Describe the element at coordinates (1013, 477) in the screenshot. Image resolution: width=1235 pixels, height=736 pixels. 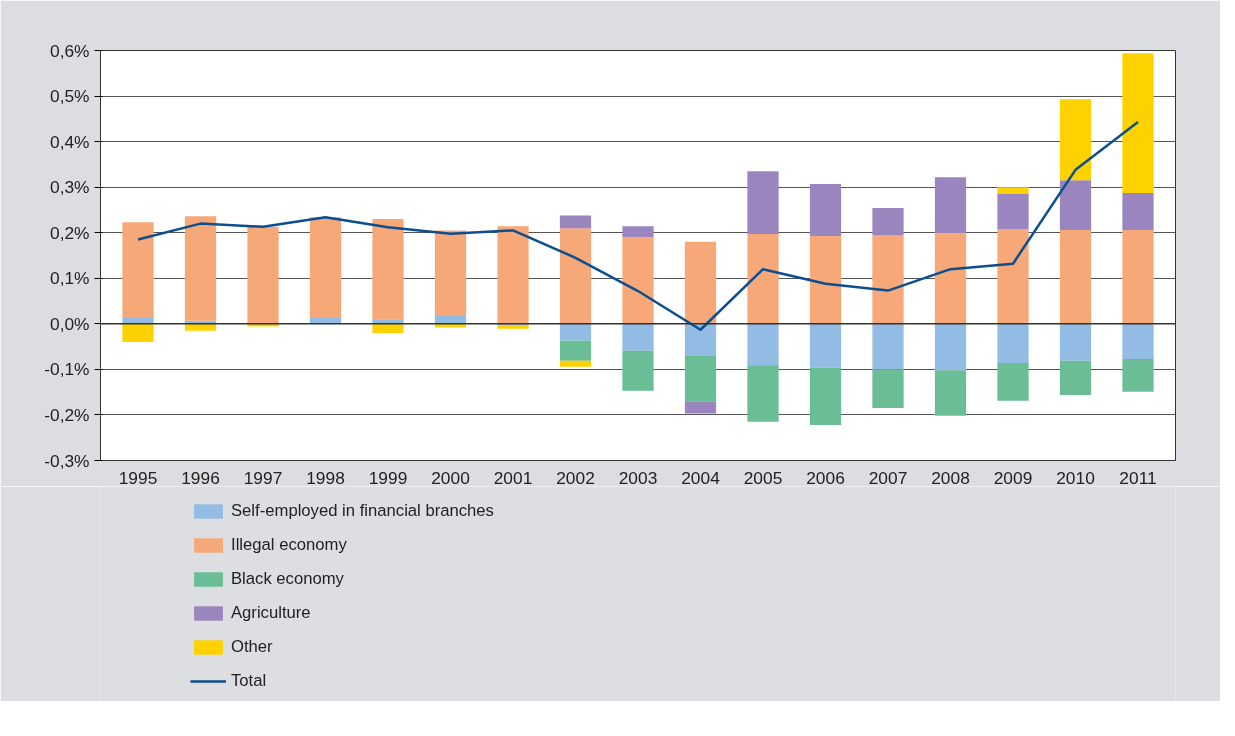
I see `x-tick-label: 2009` at that location.